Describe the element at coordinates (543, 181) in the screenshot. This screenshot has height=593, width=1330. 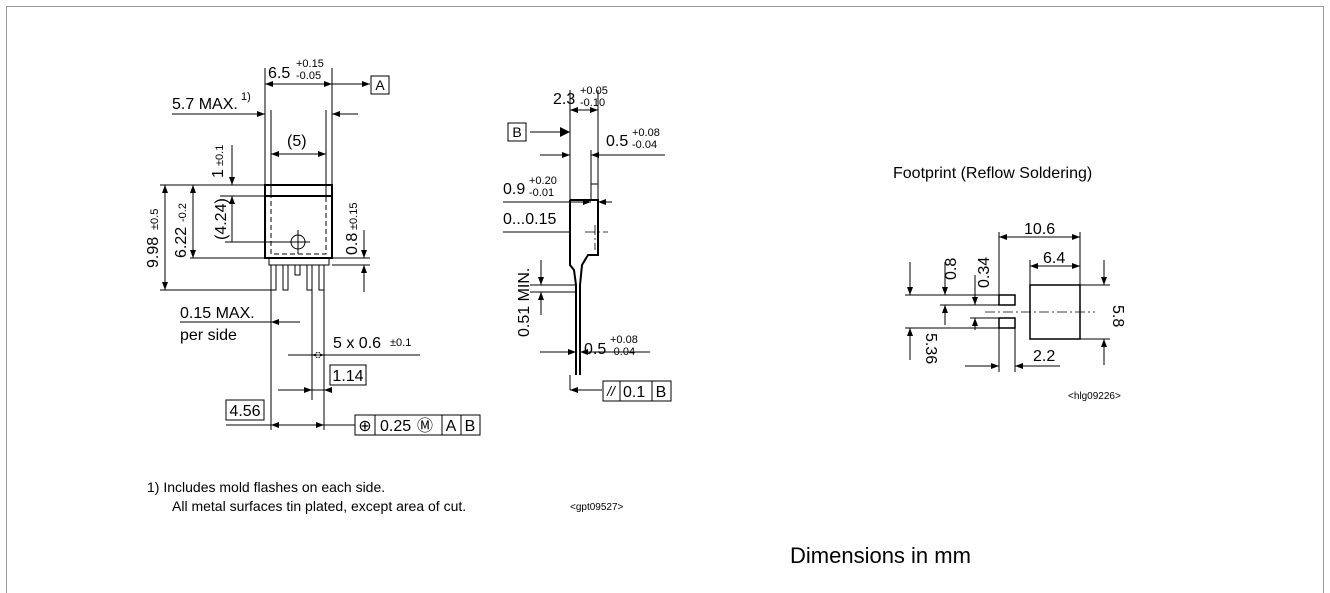
I see `tol: +0.20` at that location.